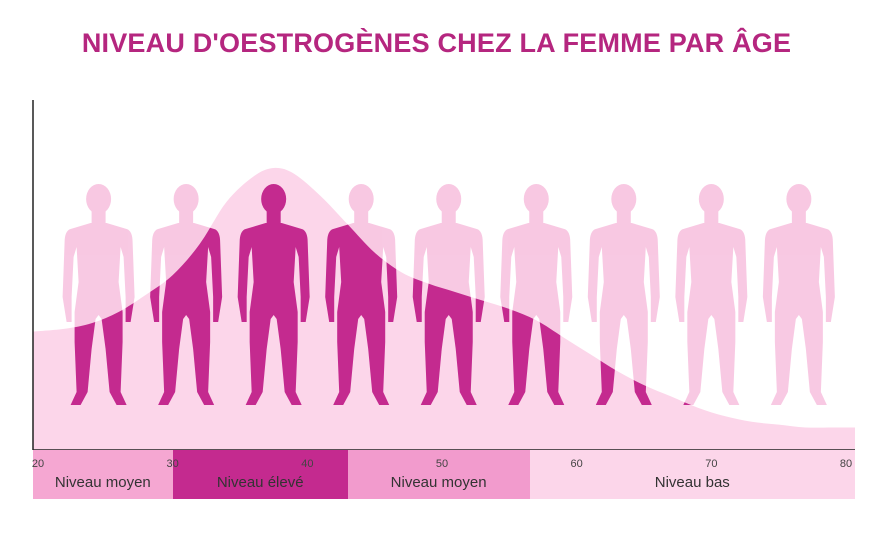 The height and width of the screenshot is (557, 873). Describe the element at coordinates (576, 464) in the screenshot. I see `x-tick-label: 60` at that location.